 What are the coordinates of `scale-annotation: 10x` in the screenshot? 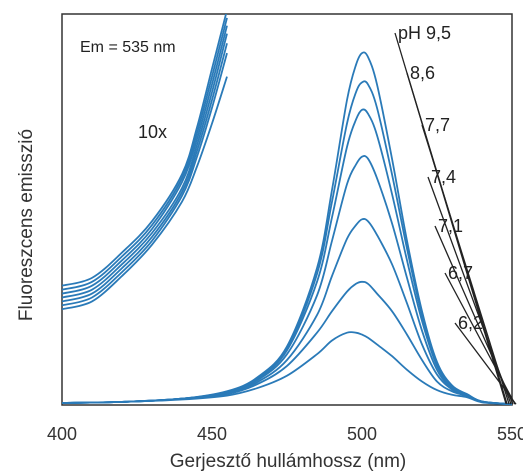 It's located at (152, 132).